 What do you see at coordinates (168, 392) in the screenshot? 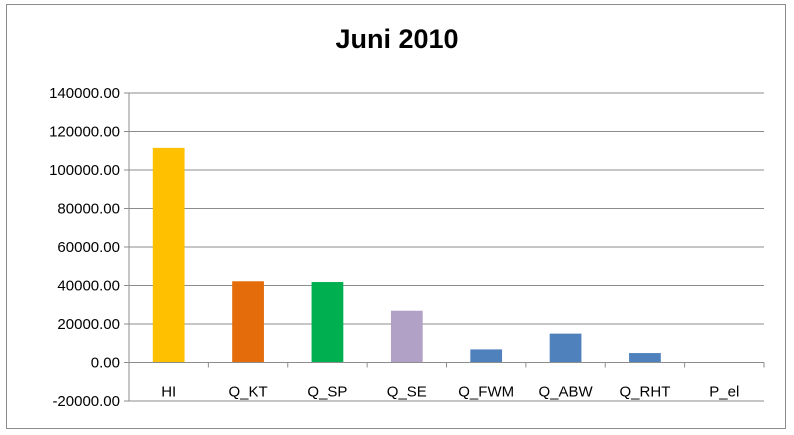
I see `x-category-label: HI` at bounding box center [168, 392].